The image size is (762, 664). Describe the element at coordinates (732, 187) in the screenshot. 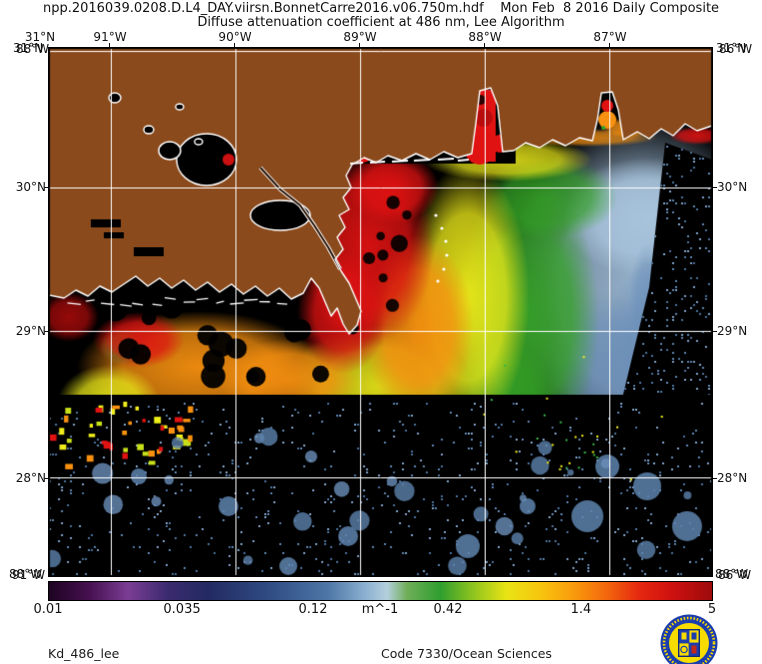

I see `right-axis-30n: 30°N` at that location.